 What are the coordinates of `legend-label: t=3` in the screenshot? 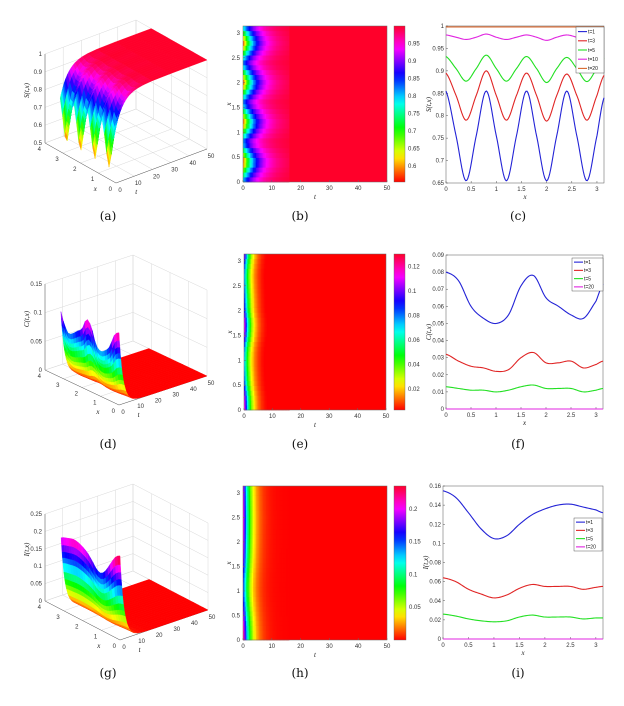 It's located at (591, 42).